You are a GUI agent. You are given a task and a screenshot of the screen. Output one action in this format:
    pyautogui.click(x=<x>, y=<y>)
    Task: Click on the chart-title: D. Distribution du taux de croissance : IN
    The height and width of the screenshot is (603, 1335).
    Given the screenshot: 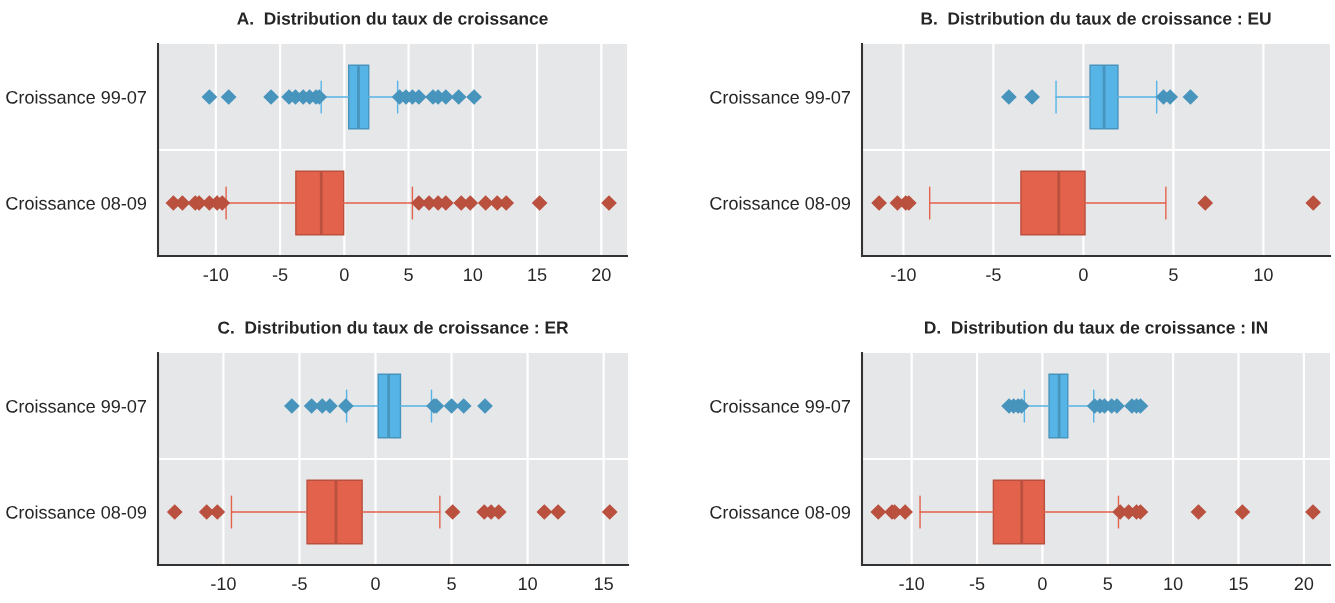 What is the action you would take?
    pyautogui.click(x=1096, y=327)
    